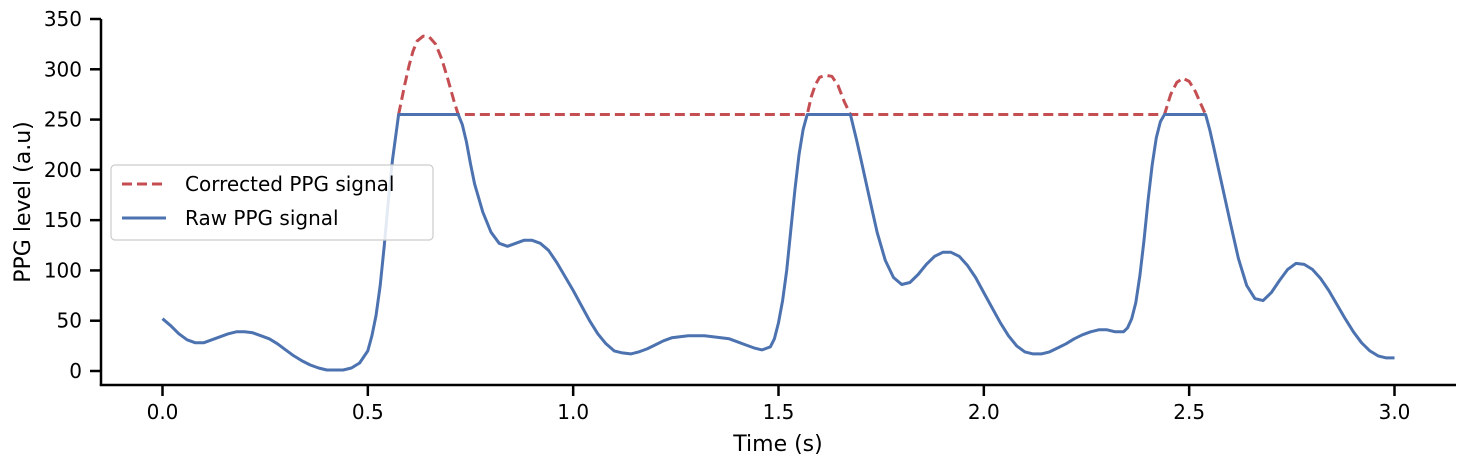 The width and height of the screenshot is (1466, 466). I want to click on x-tick-label-3.0: 3.0, so click(1395, 412).